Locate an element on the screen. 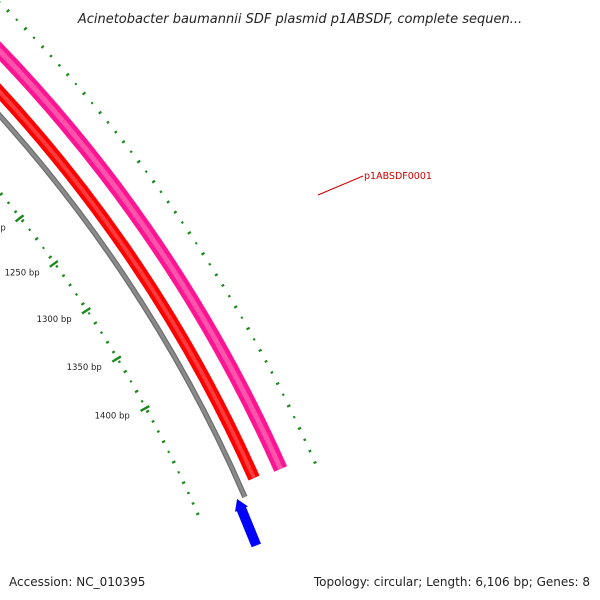 The height and width of the screenshot is (600, 600). position-label: 1350 bp is located at coordinates (84, 368).